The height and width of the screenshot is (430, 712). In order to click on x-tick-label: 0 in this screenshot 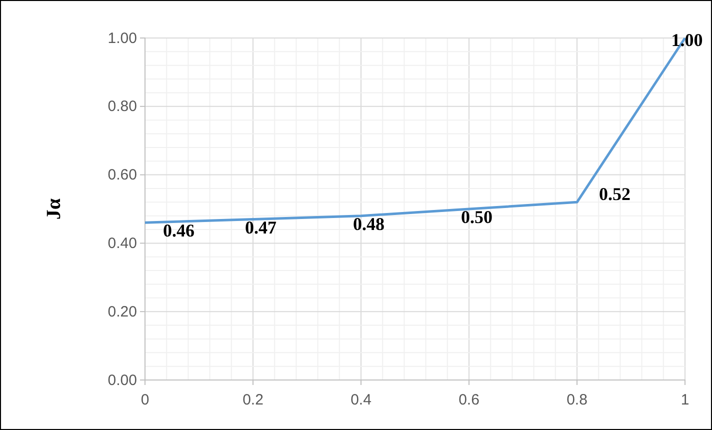, I will do `click(145, 400)`.